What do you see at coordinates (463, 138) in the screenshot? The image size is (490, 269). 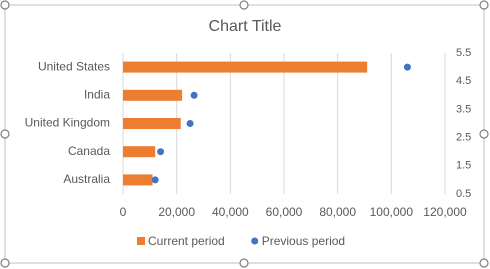 I see `y2-tick-label: 2.5` at bounding box center [463, 138].